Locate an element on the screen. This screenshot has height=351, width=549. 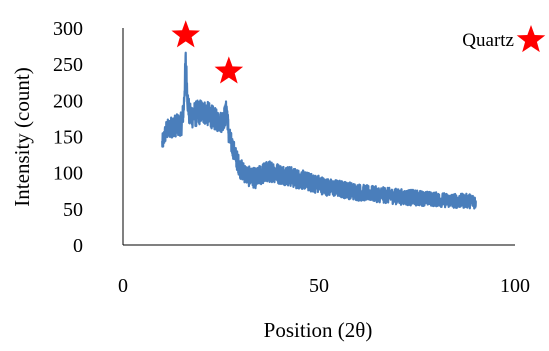
x-tick-label: 0 is located at coordinates (123, 286).